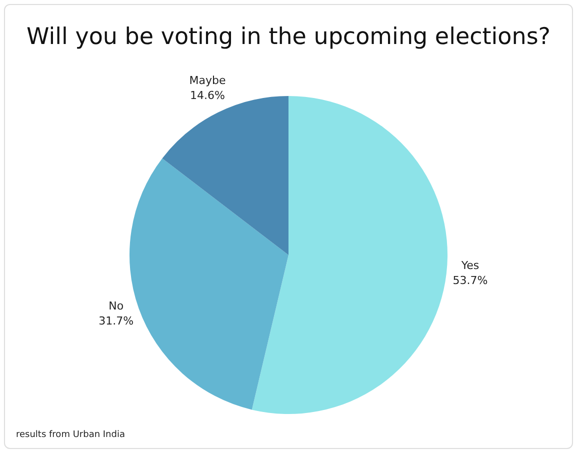 The width and height of the screenshot is (577, 453). What do you see at coordinates (470, 265) in the screenshot?
I see `slice-label: Yes` at bounding box center [470, 265].